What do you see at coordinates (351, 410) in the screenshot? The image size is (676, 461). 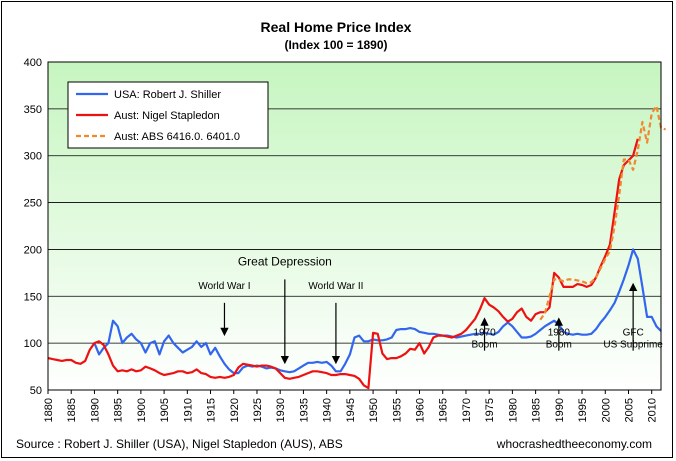 I see `x-tick-label: 1945` at bounding box center [351, 410].